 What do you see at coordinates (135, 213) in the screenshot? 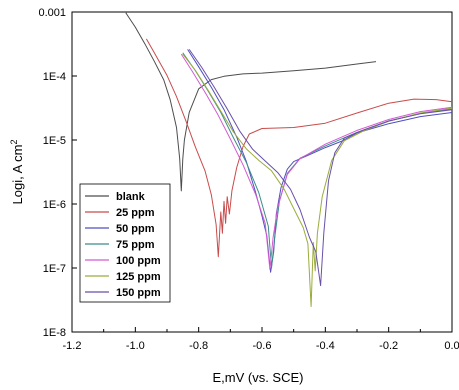
I see `legend-label: 25 ppm` at bounding box center [135, 213].